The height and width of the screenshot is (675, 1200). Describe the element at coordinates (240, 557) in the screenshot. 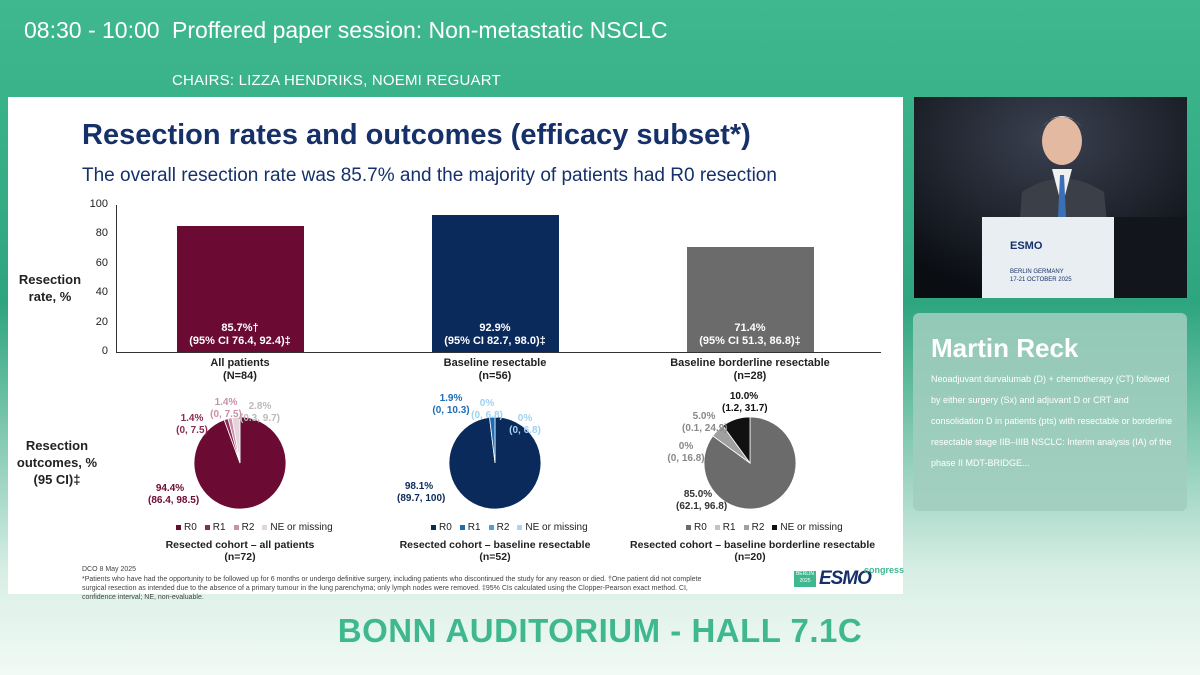

I see `cohort-n: (n=72)` at that location.